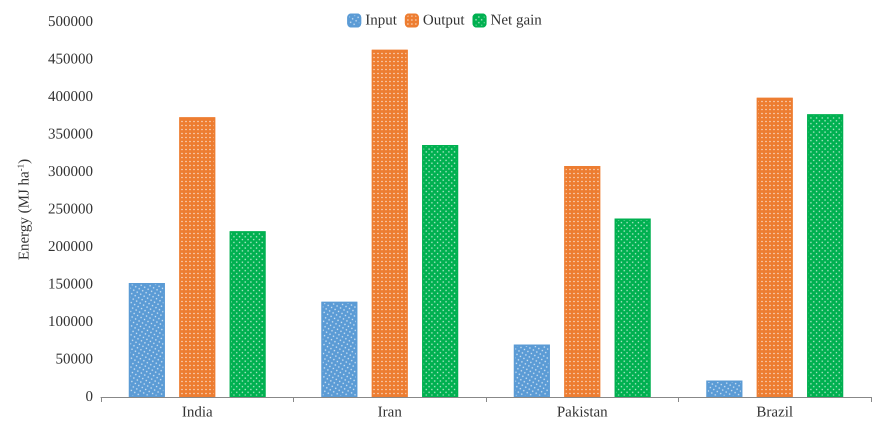  What do you see at coordinates (89, 397) in the screenshot?
I see `y-tick-label: 0` at bounding box center [89, 397].